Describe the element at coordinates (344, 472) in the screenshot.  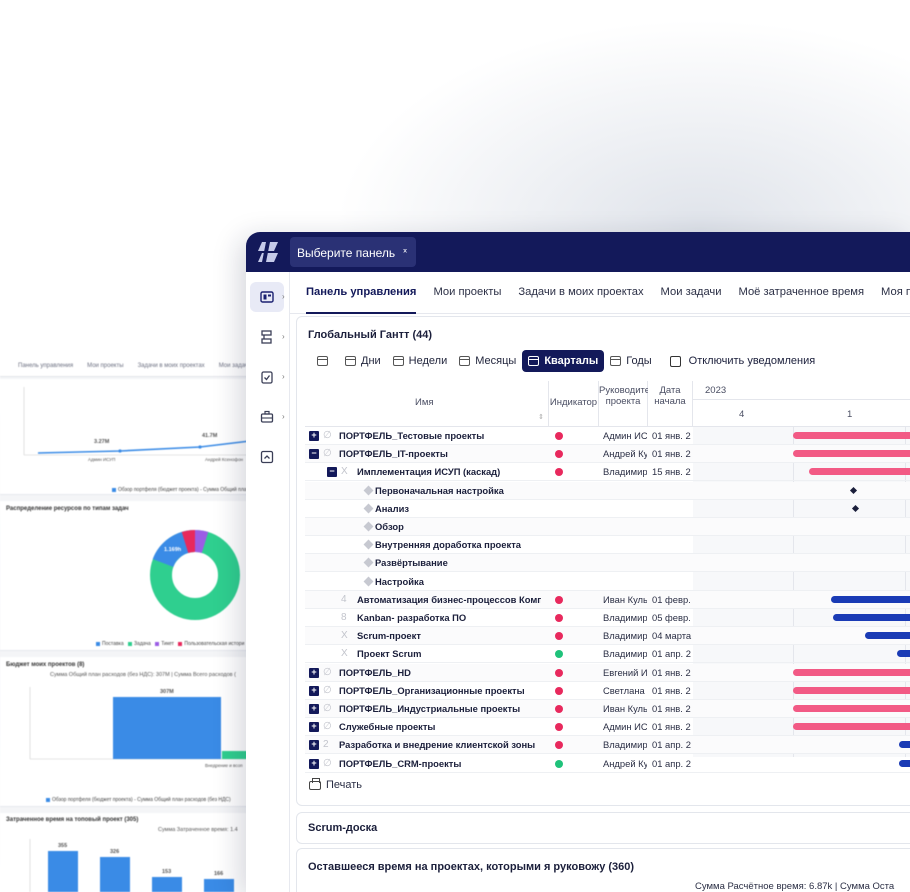
I see `row-type-icon: X` at that location.